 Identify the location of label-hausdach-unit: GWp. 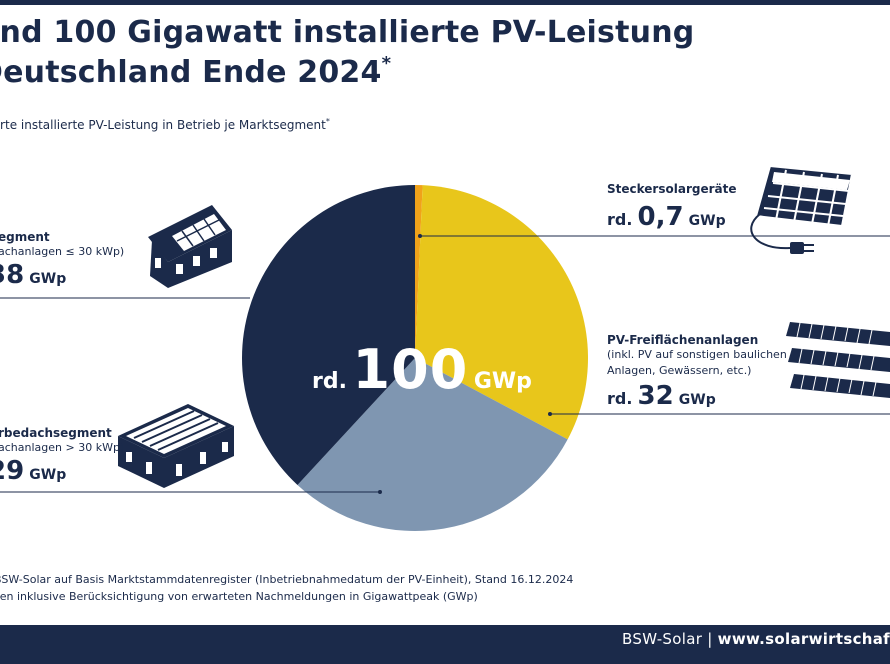
(48, 279).